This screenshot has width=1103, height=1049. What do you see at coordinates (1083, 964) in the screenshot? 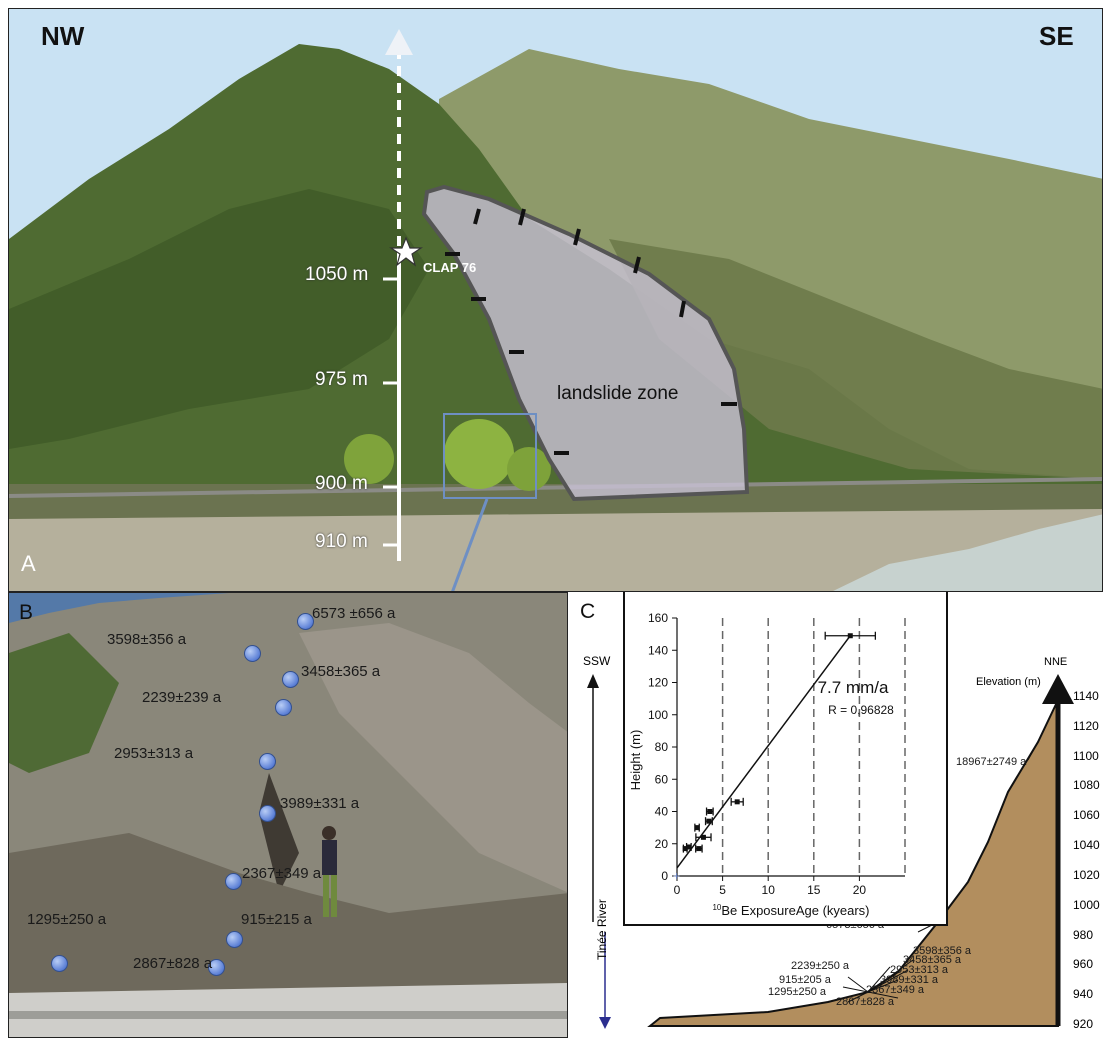
I see `elevation-tick-label: 960` at bounding box center [1083, 964].